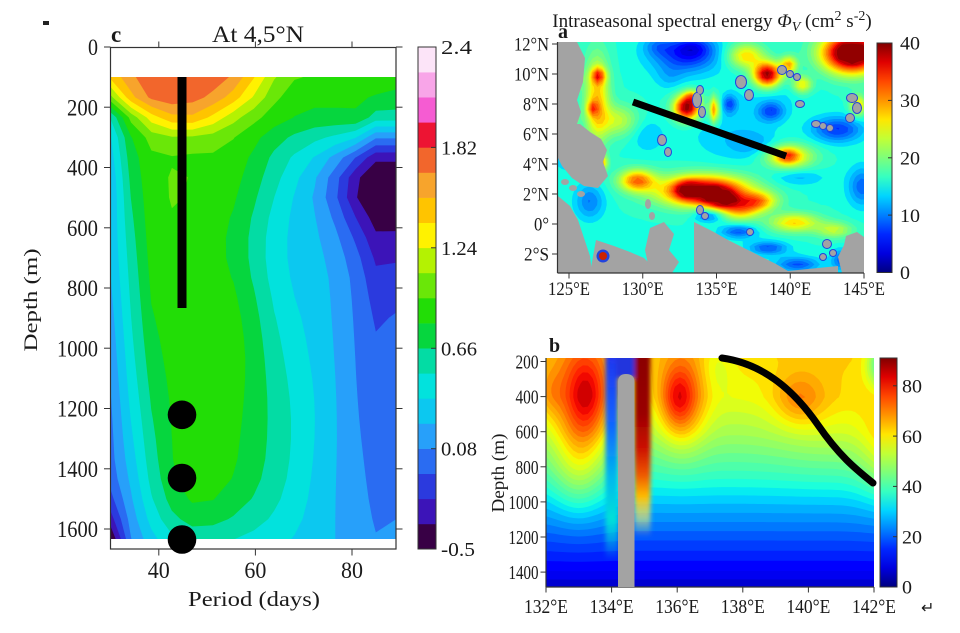 The image size is (960, 633). Describe the element at coordinates (864, 290) in the screenshot. I see `svg-text: 145°E` at that location.